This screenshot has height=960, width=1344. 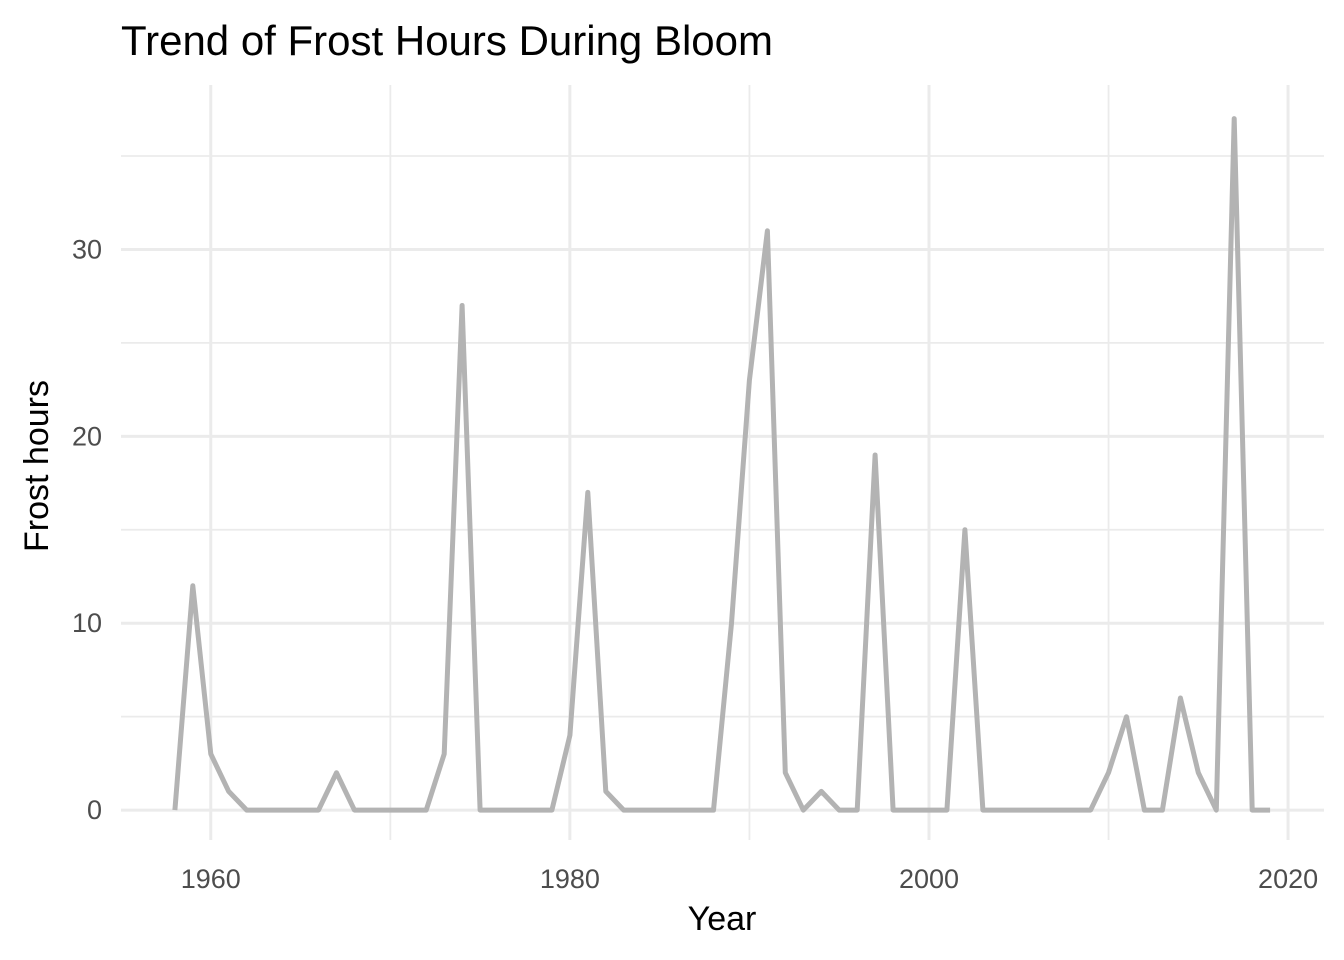 What do you see at coordinates (87, 529) in the screenshot?
I see `y-axis-ticks: 0 10 20 30` at bounding box center [87, 529].